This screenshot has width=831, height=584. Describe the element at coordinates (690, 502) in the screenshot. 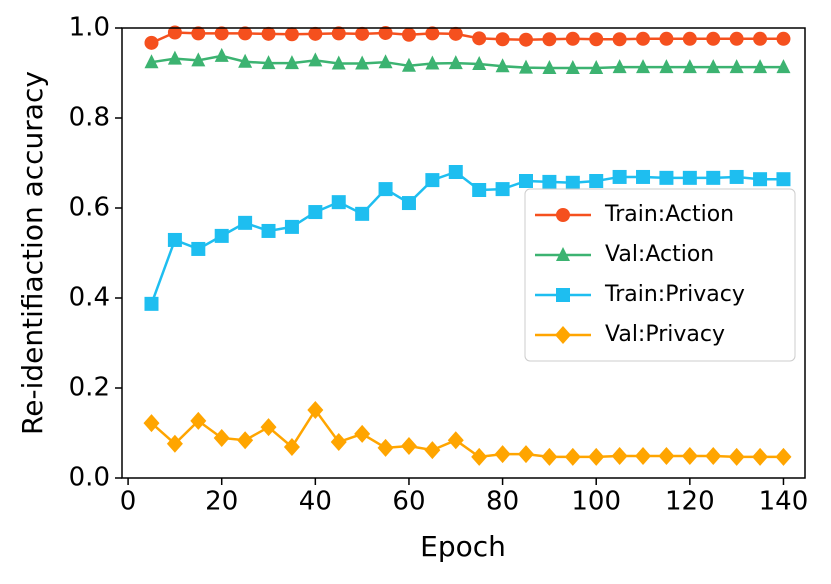

I see `x-tick-label: 120` at that location.